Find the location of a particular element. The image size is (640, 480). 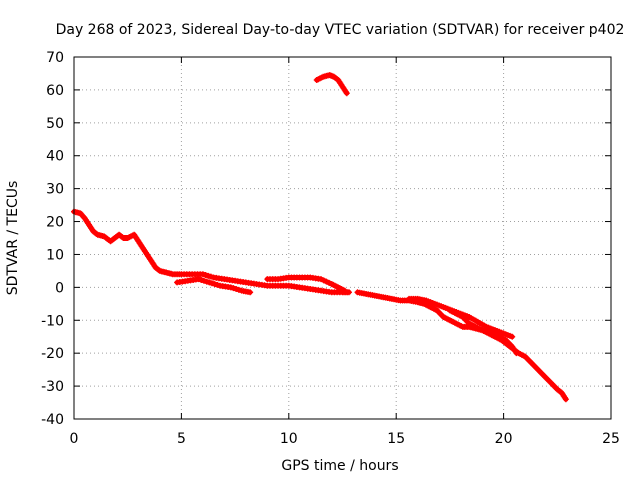

y-tick-label: 70 is located at coordinates (55, 58).